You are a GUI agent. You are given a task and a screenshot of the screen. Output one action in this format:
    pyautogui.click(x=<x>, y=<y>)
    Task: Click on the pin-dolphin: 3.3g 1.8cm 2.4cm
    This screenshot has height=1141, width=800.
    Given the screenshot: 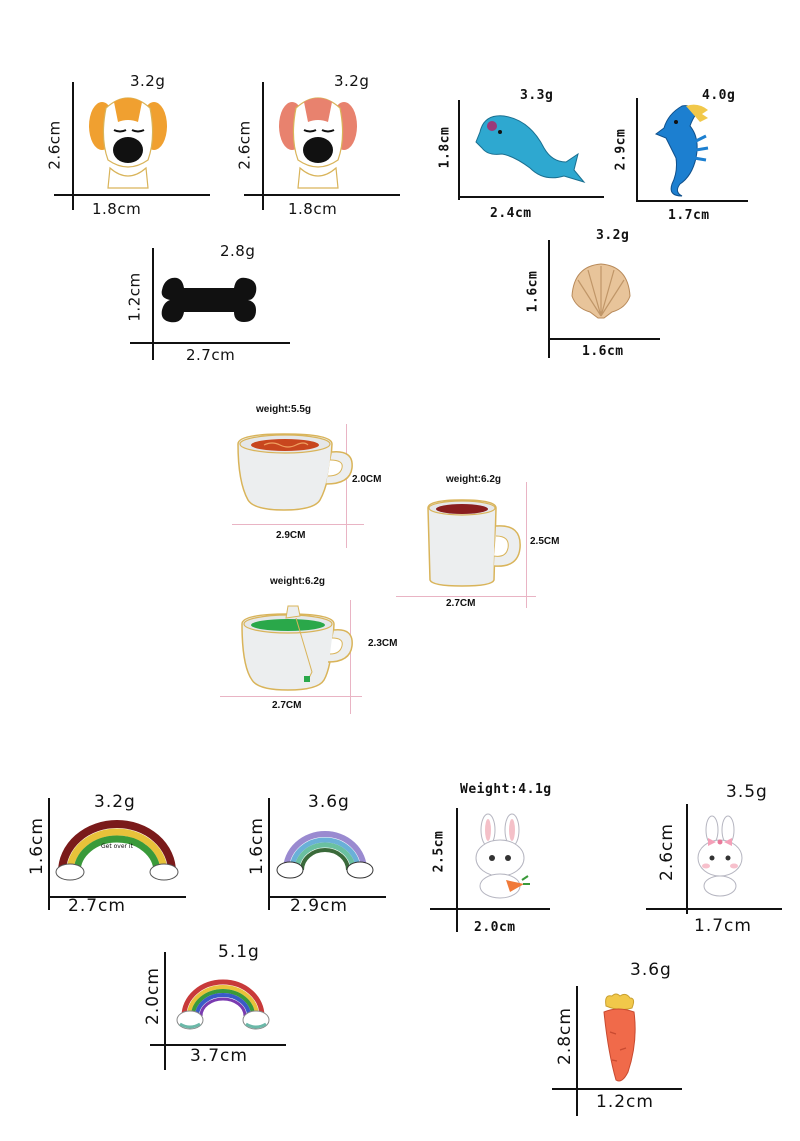 What is the action you would take?
    pyautogui.click(x=521, y=156)
    